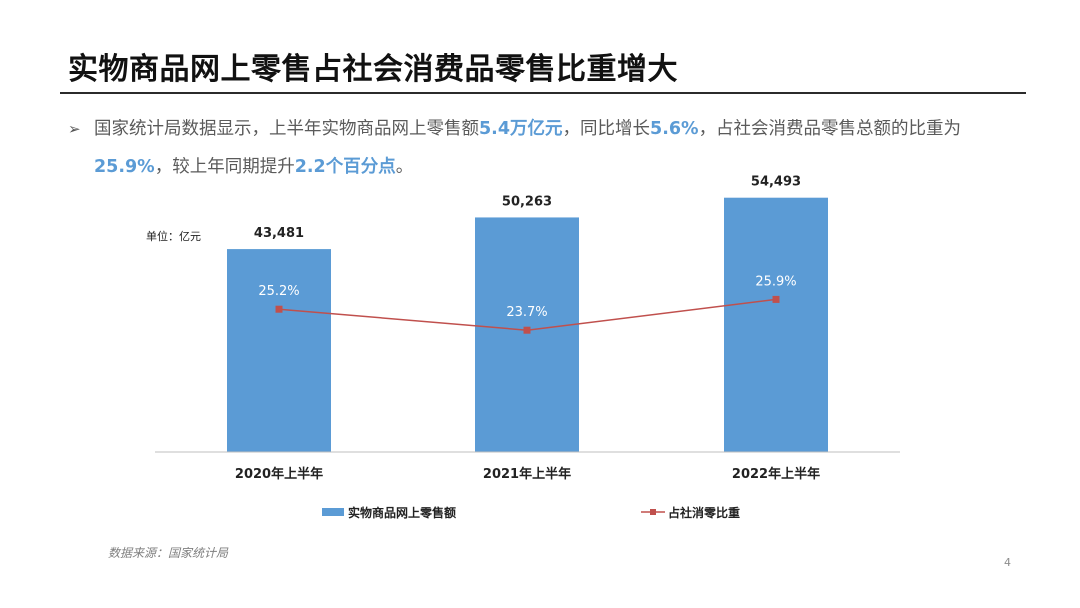  I want to click on data-source: 数据来源：国家统计局, so click(168, 553).